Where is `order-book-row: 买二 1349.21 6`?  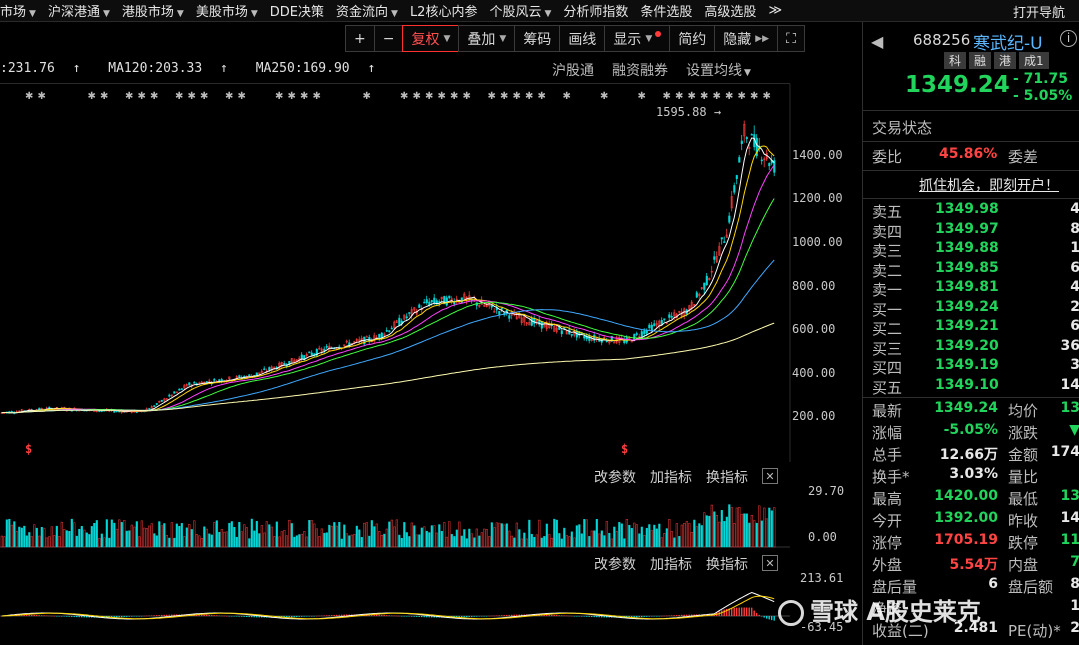
order-book-row: 买二 1349.21 6 is located at coordinates (971, 328).